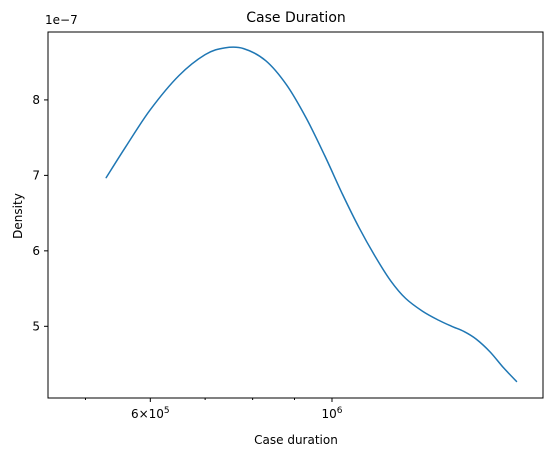  I want to click on y-tick-label: 6, so click(36, 251).